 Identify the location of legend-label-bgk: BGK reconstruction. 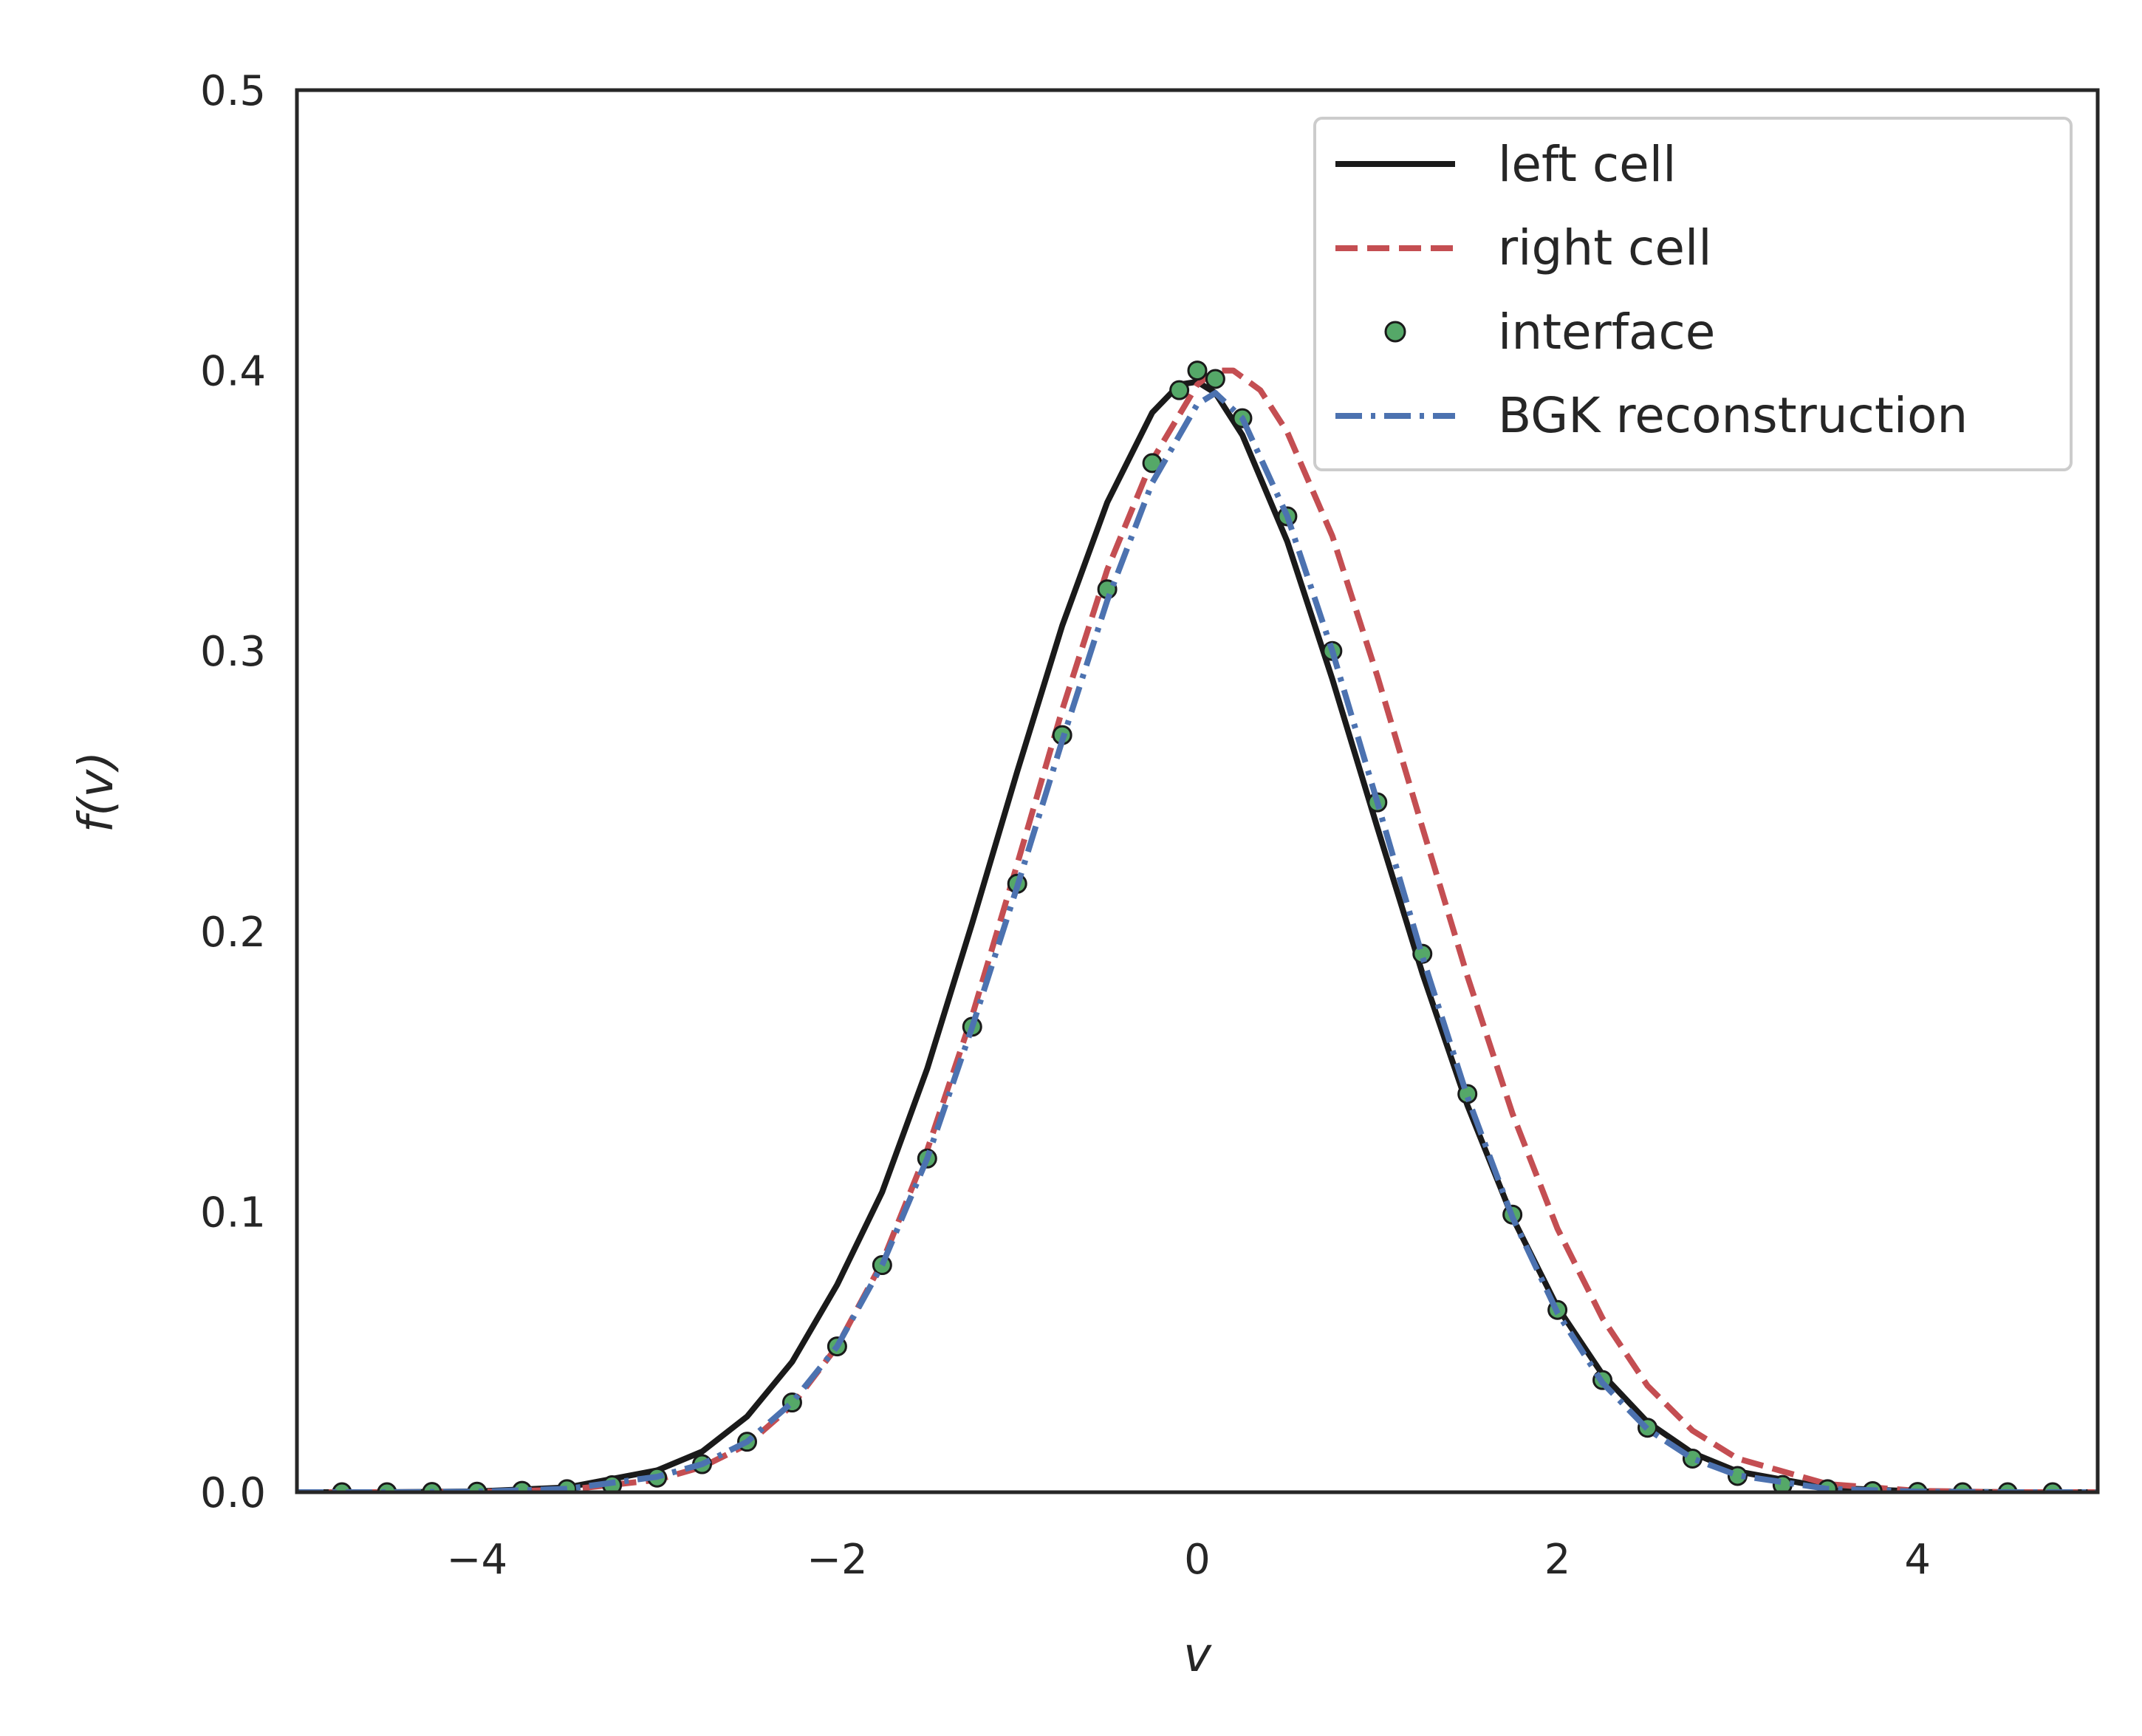
(1733, 415).